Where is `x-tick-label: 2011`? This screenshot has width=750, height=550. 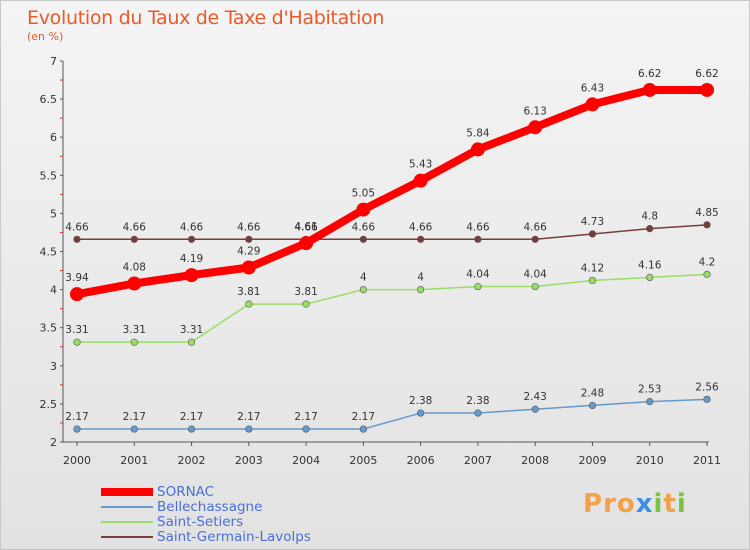
x-tick-label: 2011 is located at coordinates (707, 460).